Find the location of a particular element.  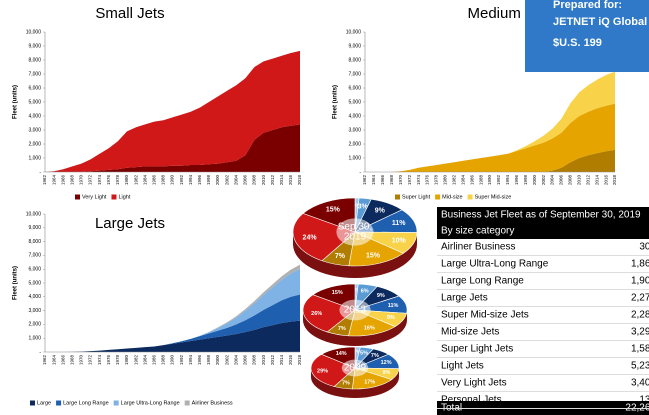

table-row-value: 1,864 is located at coordinates (640, 264).